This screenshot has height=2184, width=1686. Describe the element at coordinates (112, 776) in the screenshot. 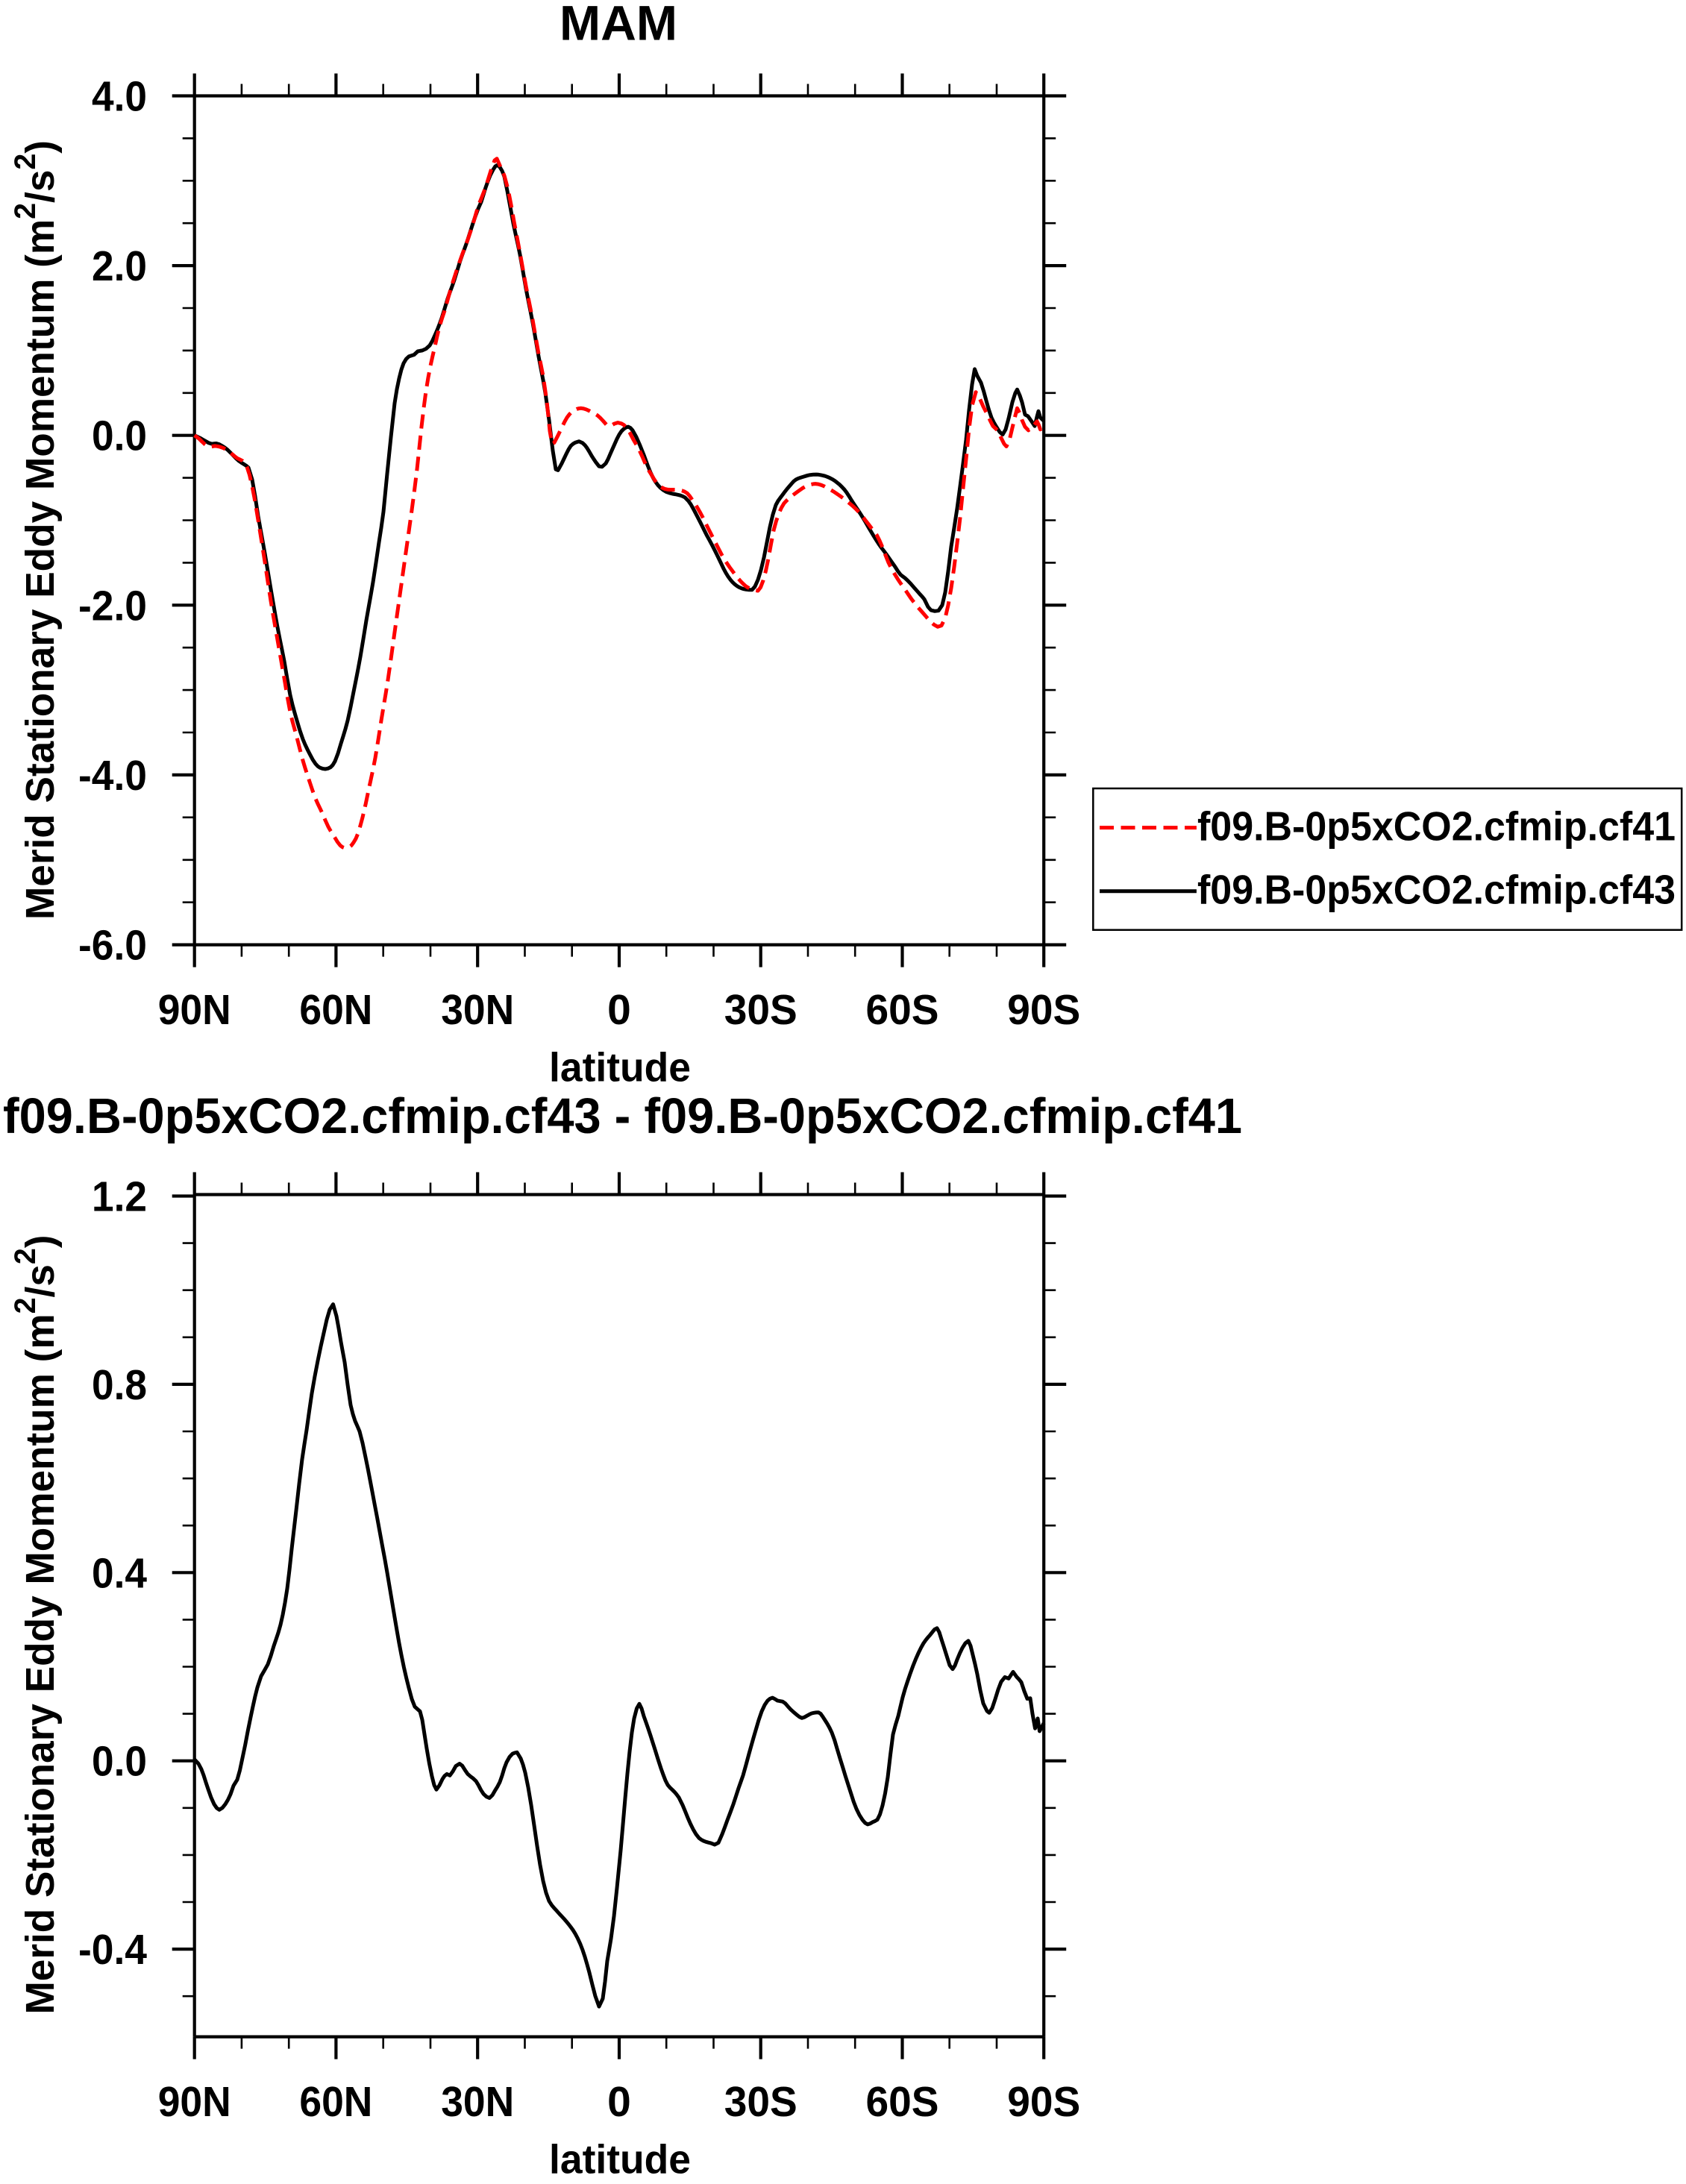

I see `svg-text: -4.0` at that location.